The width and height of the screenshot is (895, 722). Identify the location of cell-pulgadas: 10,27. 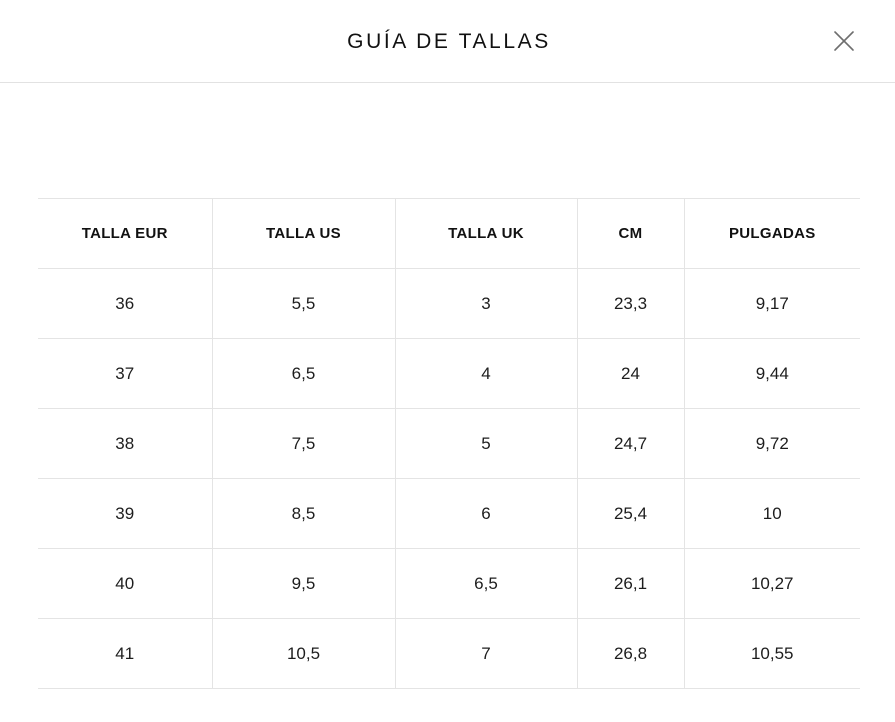
(772, 583).